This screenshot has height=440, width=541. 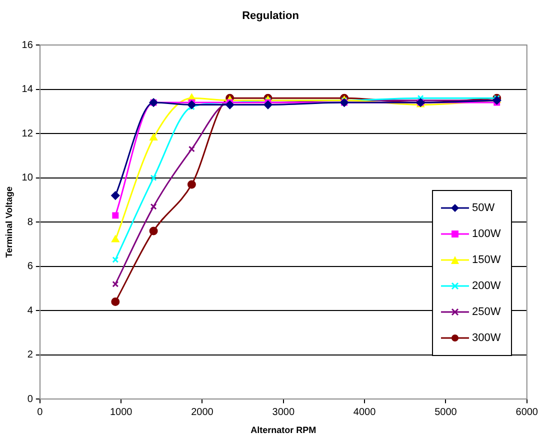 What do you see at coordinates (364, 412) in the screenshot?
I see `x-tick-label: 4000` at bounding box center [364, 412].